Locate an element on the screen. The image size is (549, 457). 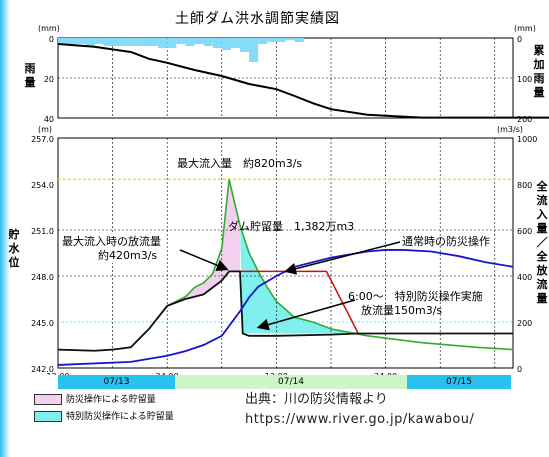
legend-swatch-normal is located at coordinates (48, 399).